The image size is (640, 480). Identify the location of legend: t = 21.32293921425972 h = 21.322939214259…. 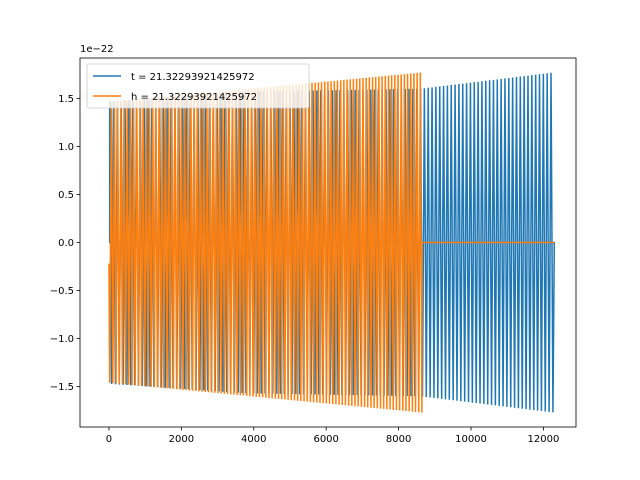
(198, 86).